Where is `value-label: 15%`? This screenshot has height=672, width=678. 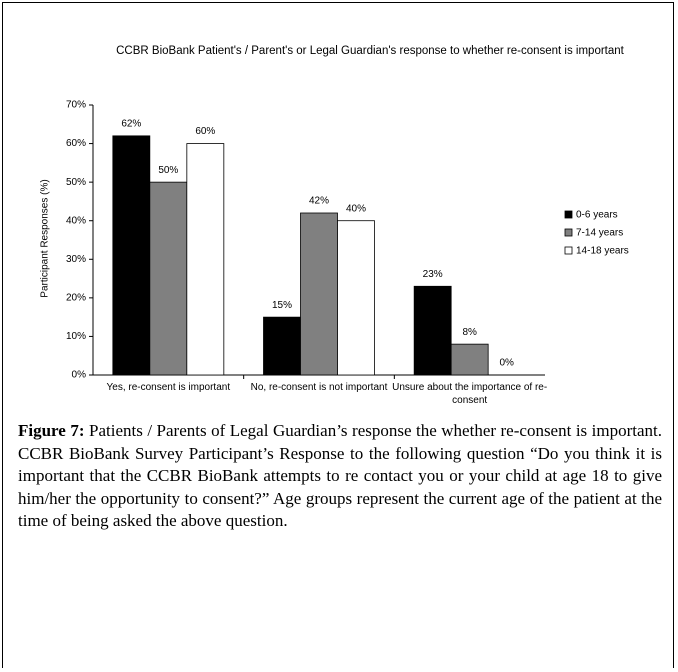 value-label: 15% is located at coordinates (282, 305).